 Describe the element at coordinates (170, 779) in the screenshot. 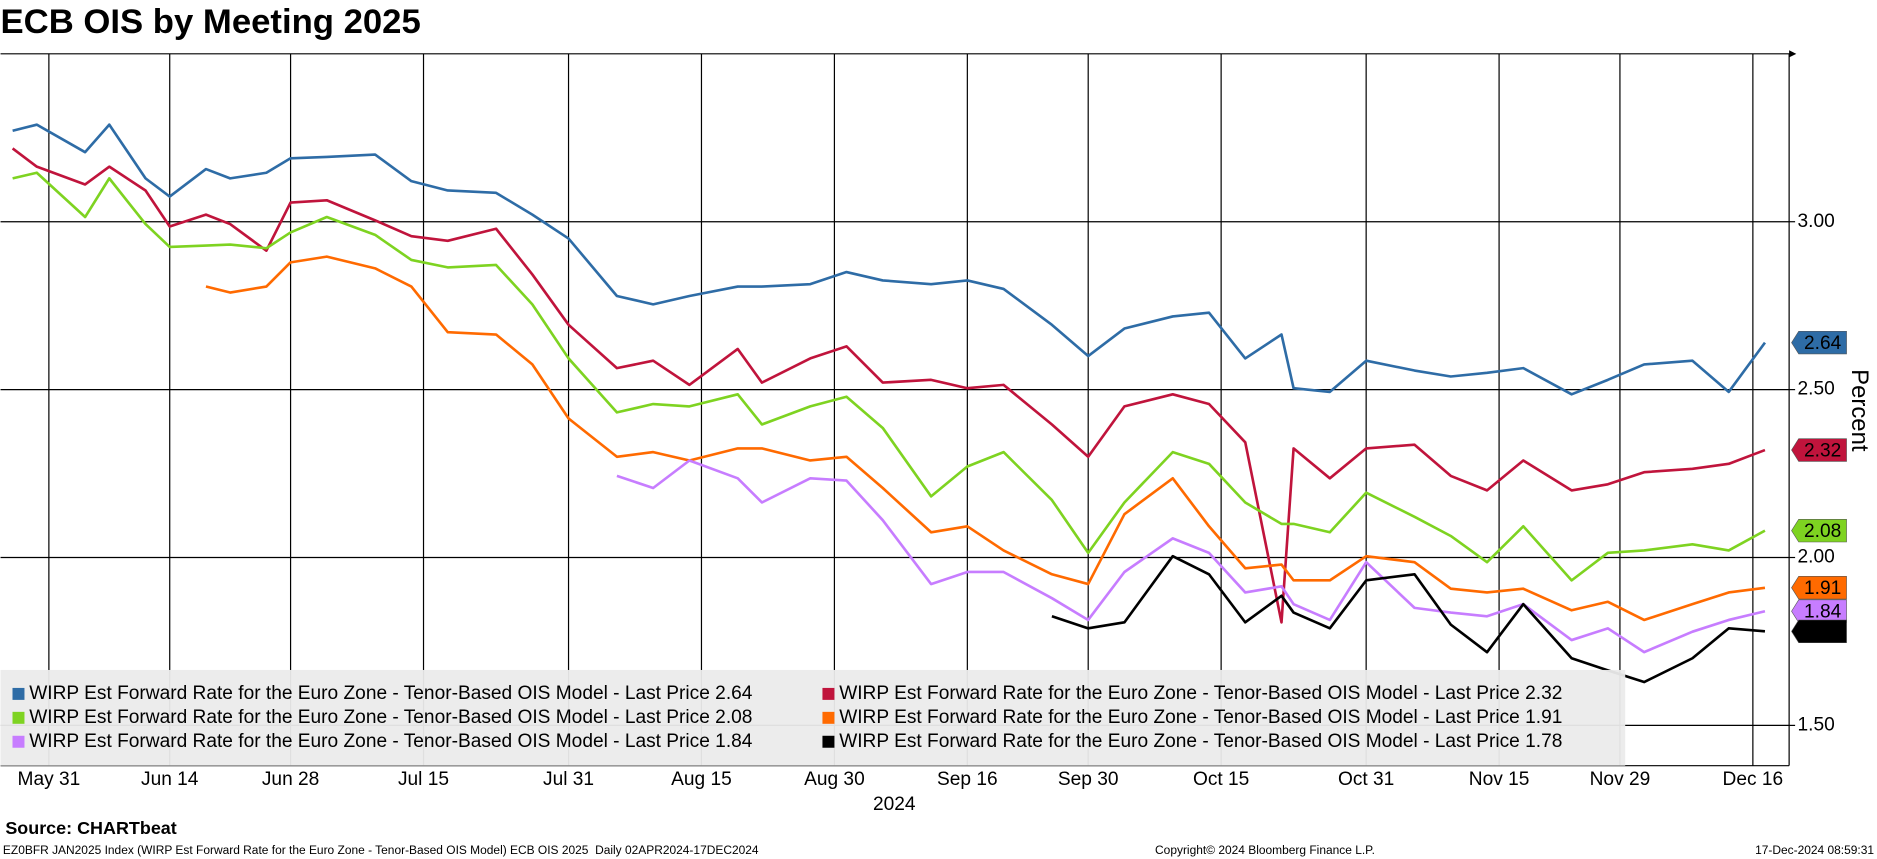

I see `x-tick-label: Jun 14` at that location.